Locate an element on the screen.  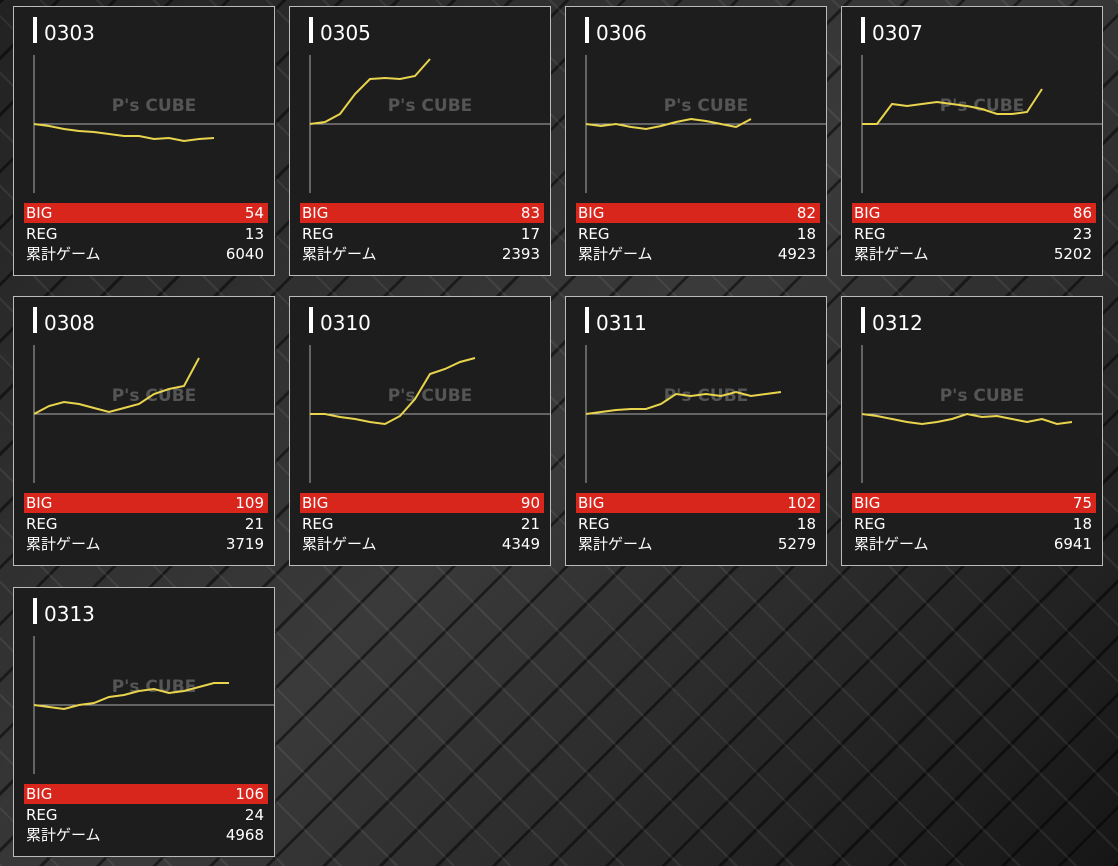
machine-card: 0305 P's CUBE BIG 83 REG 17 累計ゲーム 2393 is located at coordinates (420, 141).